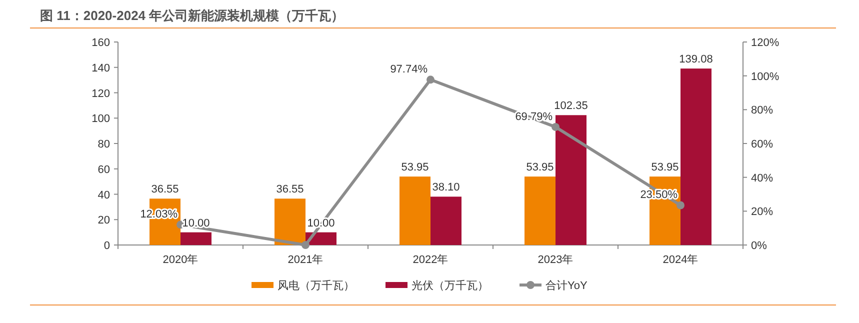  What do you see at coordinates (762, 178) in the screenshot?
I see `y2-tick-label: 40%` at bounding box center [762, 178].